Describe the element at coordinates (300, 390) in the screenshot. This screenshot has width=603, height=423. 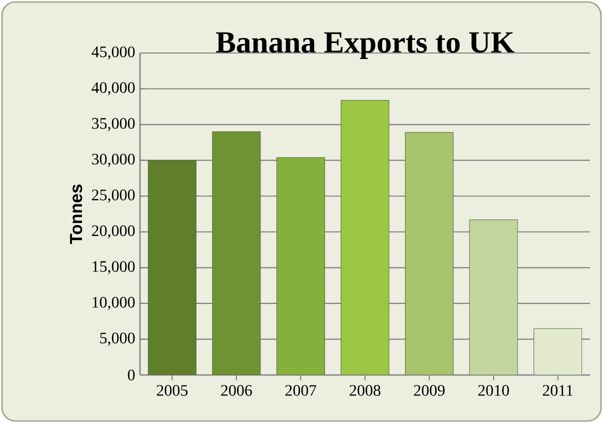
I see `x-tick-label: 2007` at that location.